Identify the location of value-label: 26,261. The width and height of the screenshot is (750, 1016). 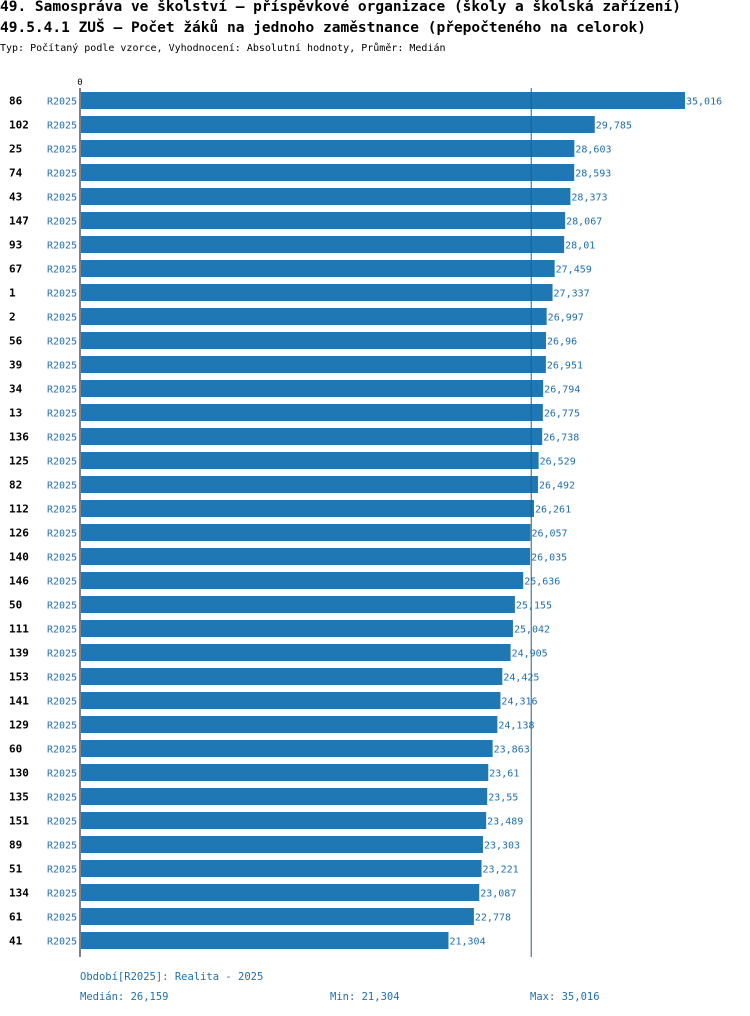
(553, 510).